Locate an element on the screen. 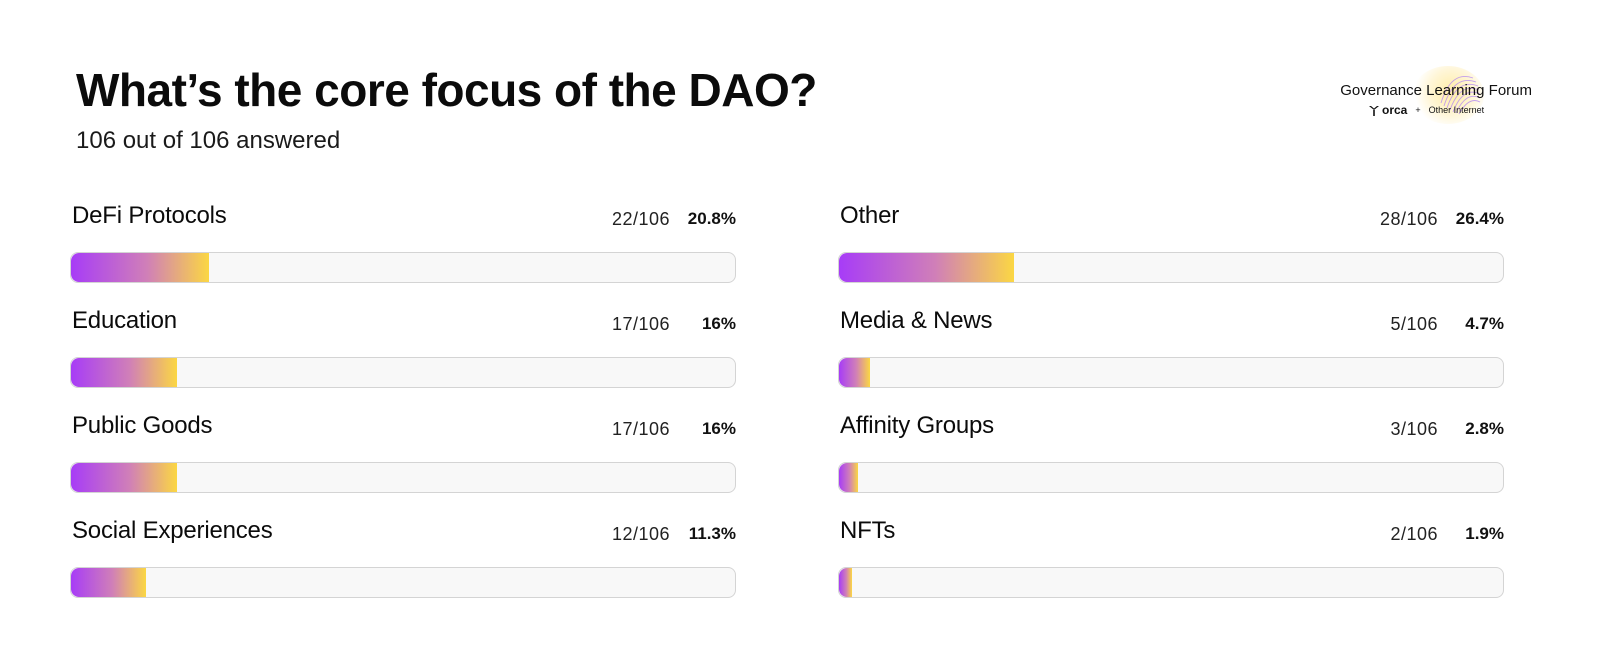 Image resolution: width=1600 pixels, height=670 pixels. percent-label: 4.7% is located at coordinates (1484, 323).